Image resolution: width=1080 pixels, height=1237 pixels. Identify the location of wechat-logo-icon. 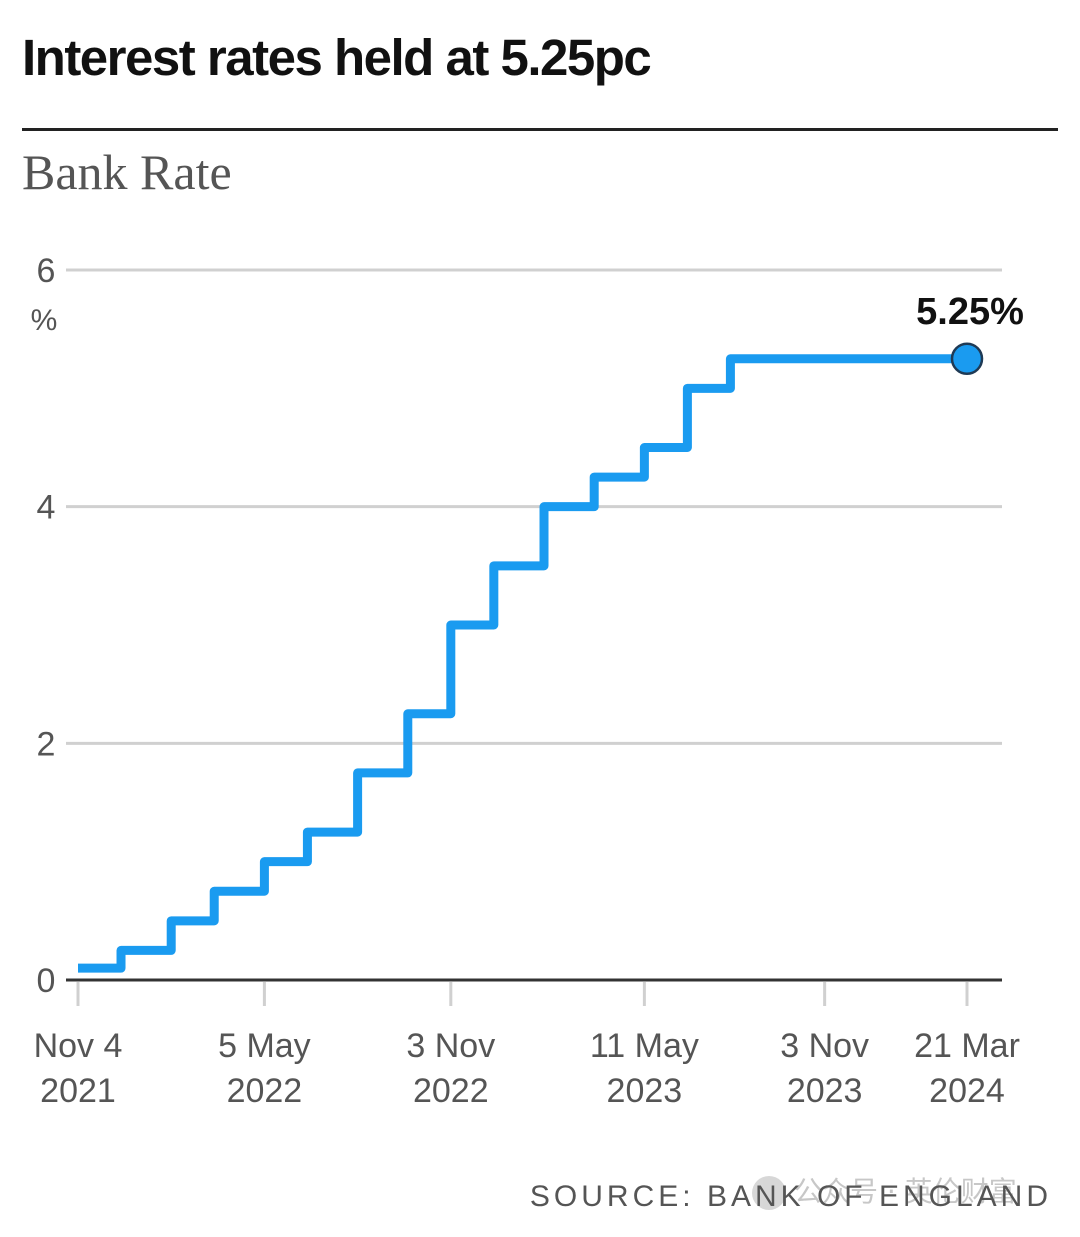
(769, 1193).